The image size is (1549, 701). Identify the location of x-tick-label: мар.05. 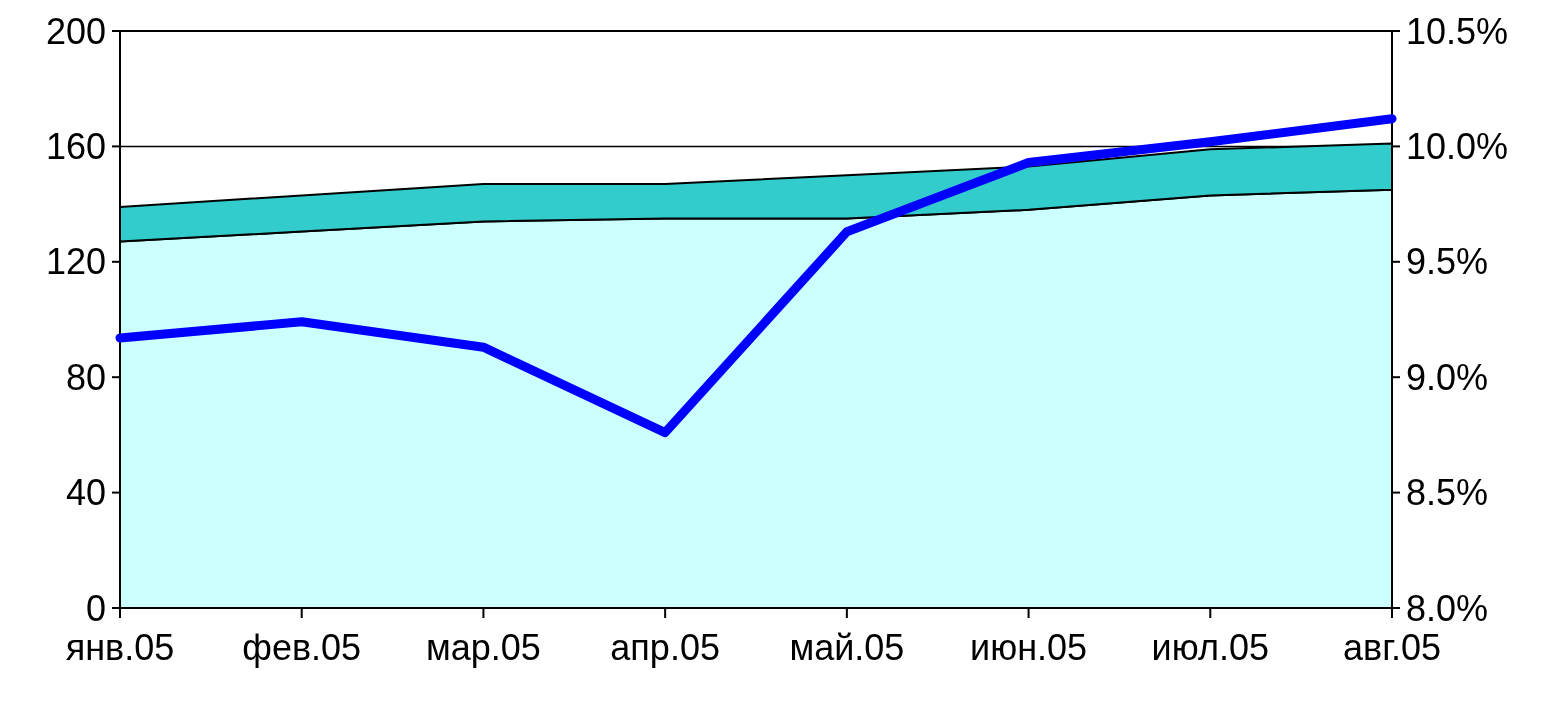
(483, 647).